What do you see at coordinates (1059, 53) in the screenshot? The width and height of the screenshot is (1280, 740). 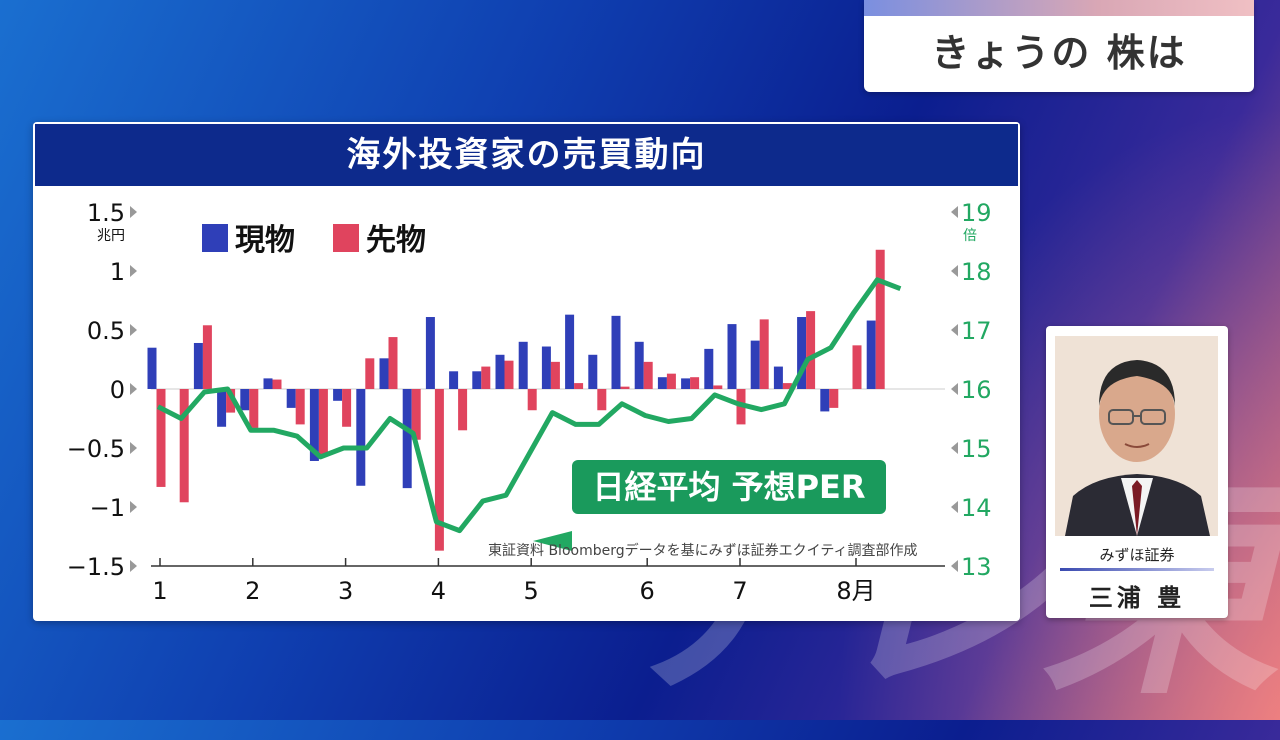 I see `topic-title: きょうの 株は` at bounding box center [1059, 53].